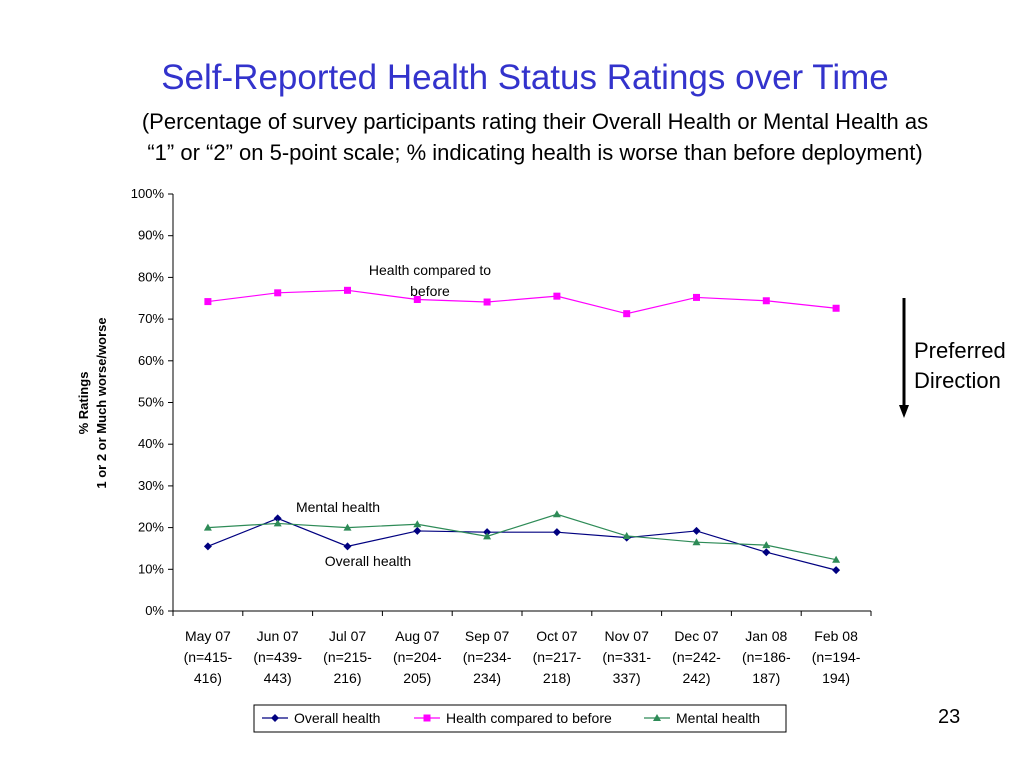 Image resolution: width=1024 pixels, height=768 pixels. What do you see at coordinates (208, 678) in the screenshot?
I see `x-category-line: 416)` at bounding box center [208, 678].